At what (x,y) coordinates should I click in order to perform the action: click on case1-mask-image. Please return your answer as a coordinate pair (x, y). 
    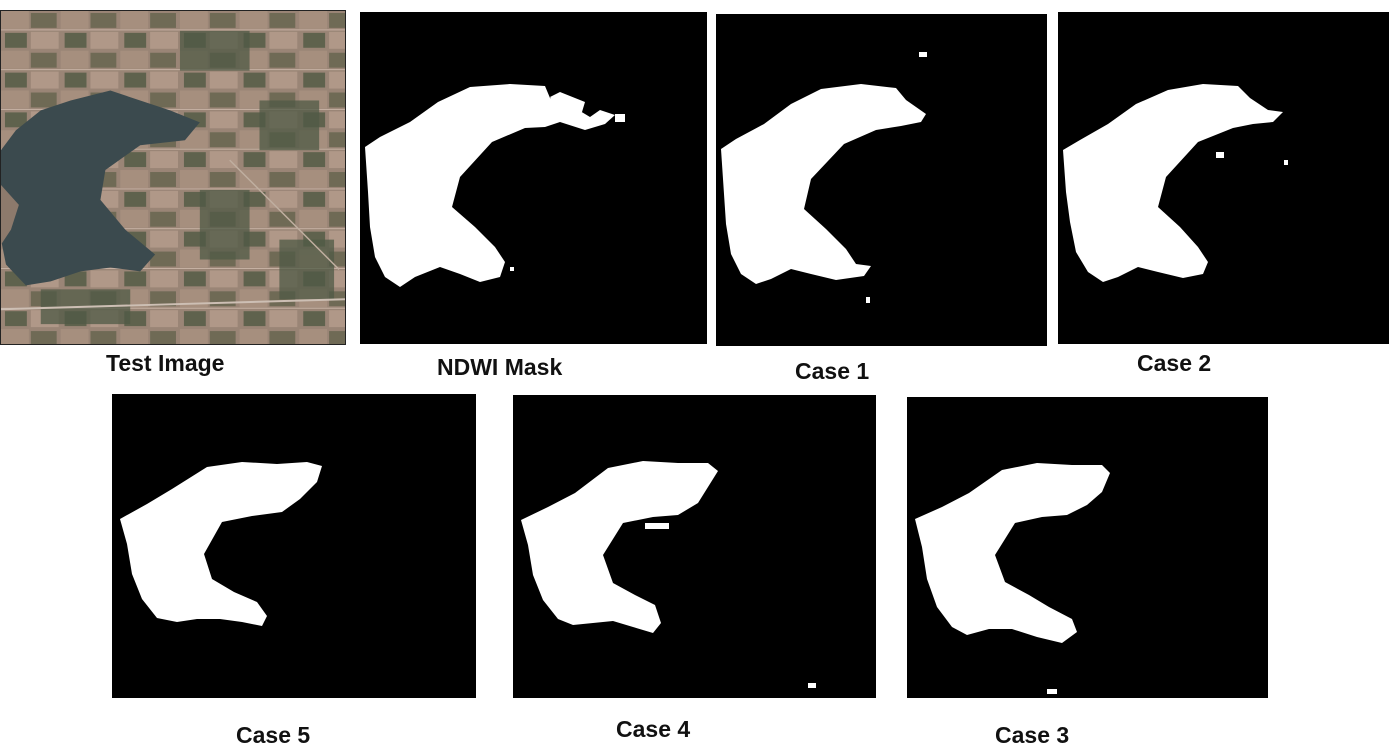
    Looking at the image, I should click on (824, 177).